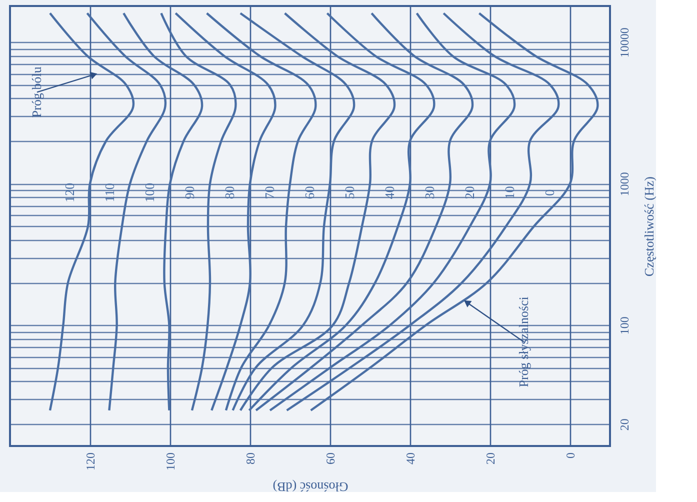  Describe the element at coordinates (523, 342) in the screenshot. I see `annotation: Próg słyszalności` at that location.